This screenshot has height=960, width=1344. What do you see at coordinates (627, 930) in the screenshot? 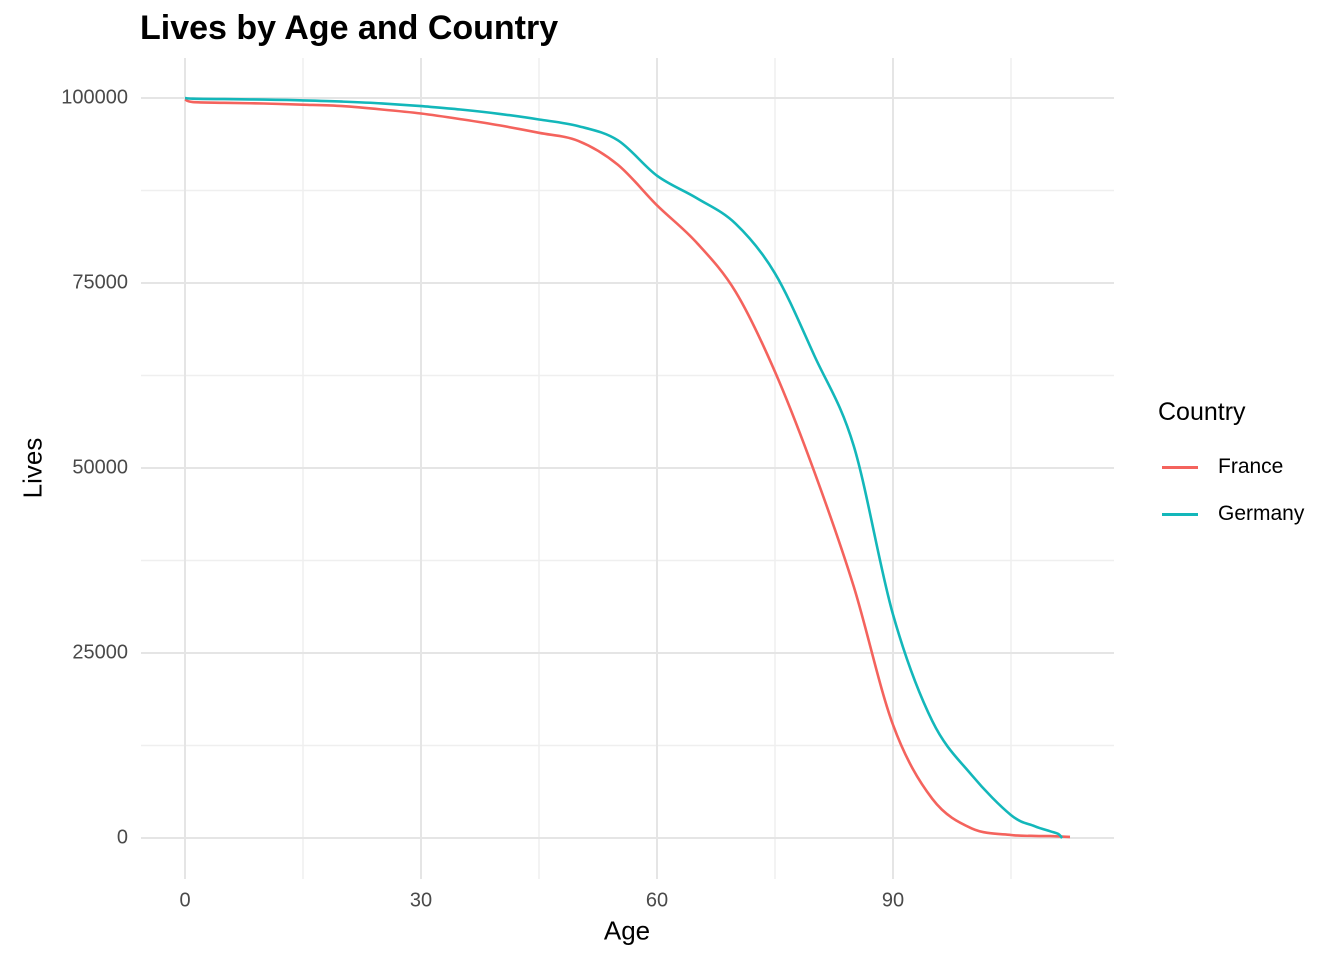
I see `x-axis-title: Age` at bounding box center [627, 930].